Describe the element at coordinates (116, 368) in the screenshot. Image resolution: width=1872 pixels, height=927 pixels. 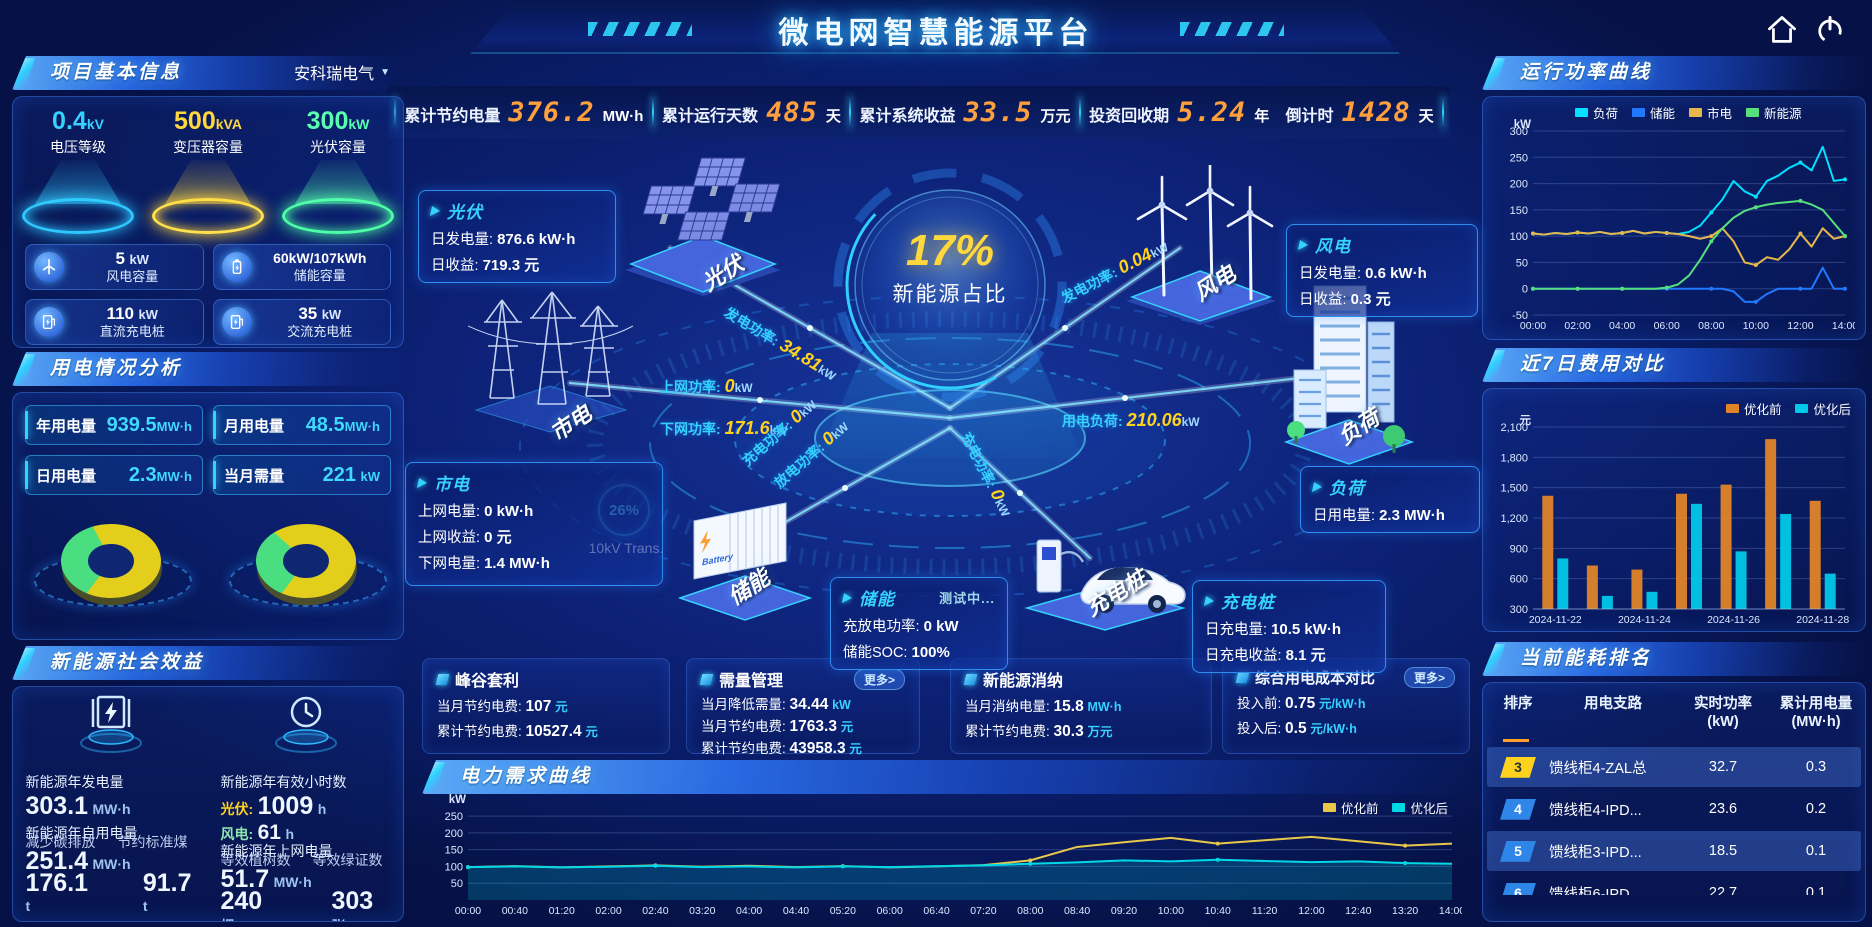
I see `panel-title: 用电情况分析` at that location.